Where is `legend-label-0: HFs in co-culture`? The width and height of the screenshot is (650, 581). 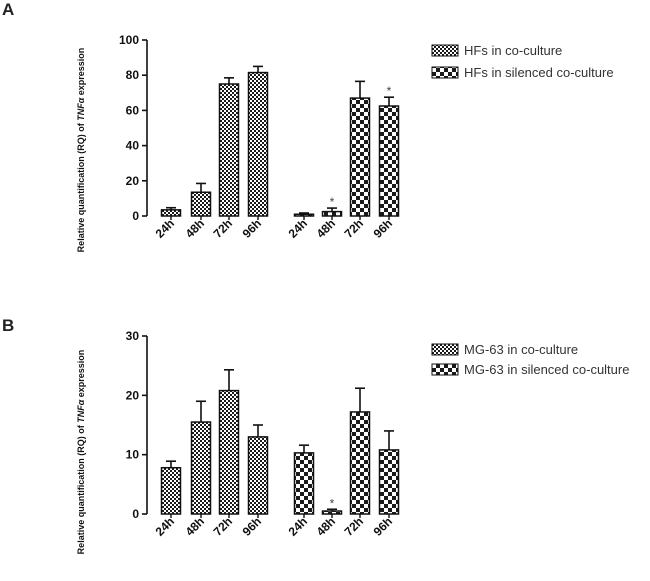 legend-label-0: HFs in co-culture is located at coordinates (513, 50).